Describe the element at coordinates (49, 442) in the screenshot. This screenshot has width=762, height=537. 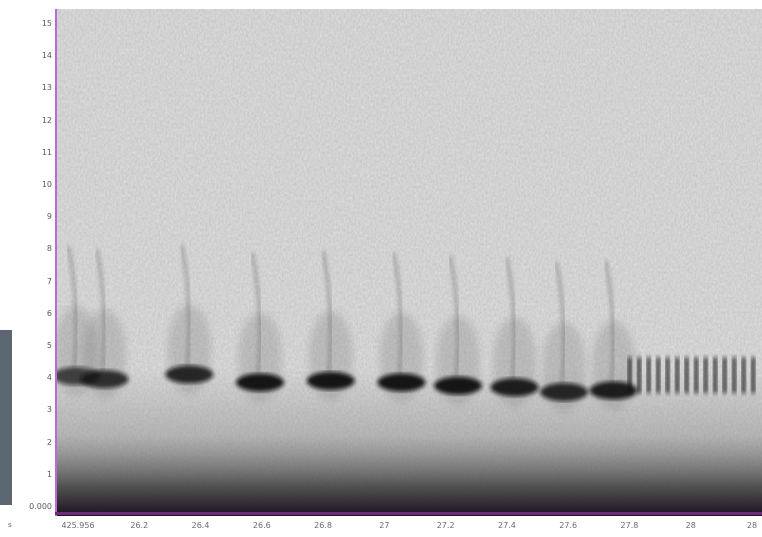
I see `y-tick-label: 2` at that location.